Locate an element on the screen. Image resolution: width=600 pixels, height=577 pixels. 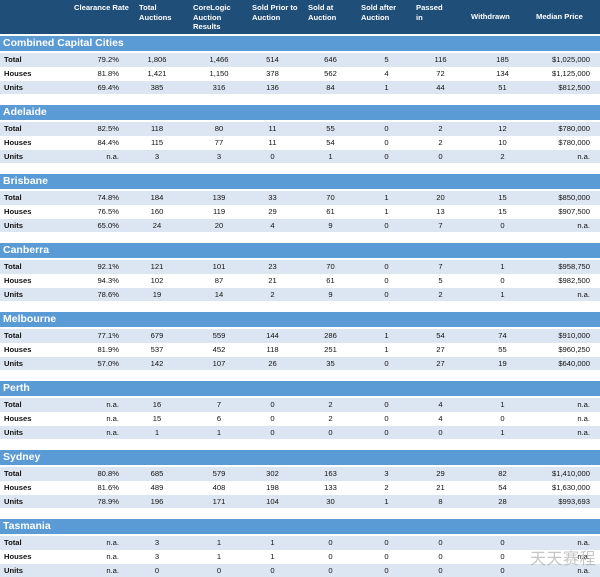
header-clearance-rate: Clearance Rate is located at coordinates (101, 7).